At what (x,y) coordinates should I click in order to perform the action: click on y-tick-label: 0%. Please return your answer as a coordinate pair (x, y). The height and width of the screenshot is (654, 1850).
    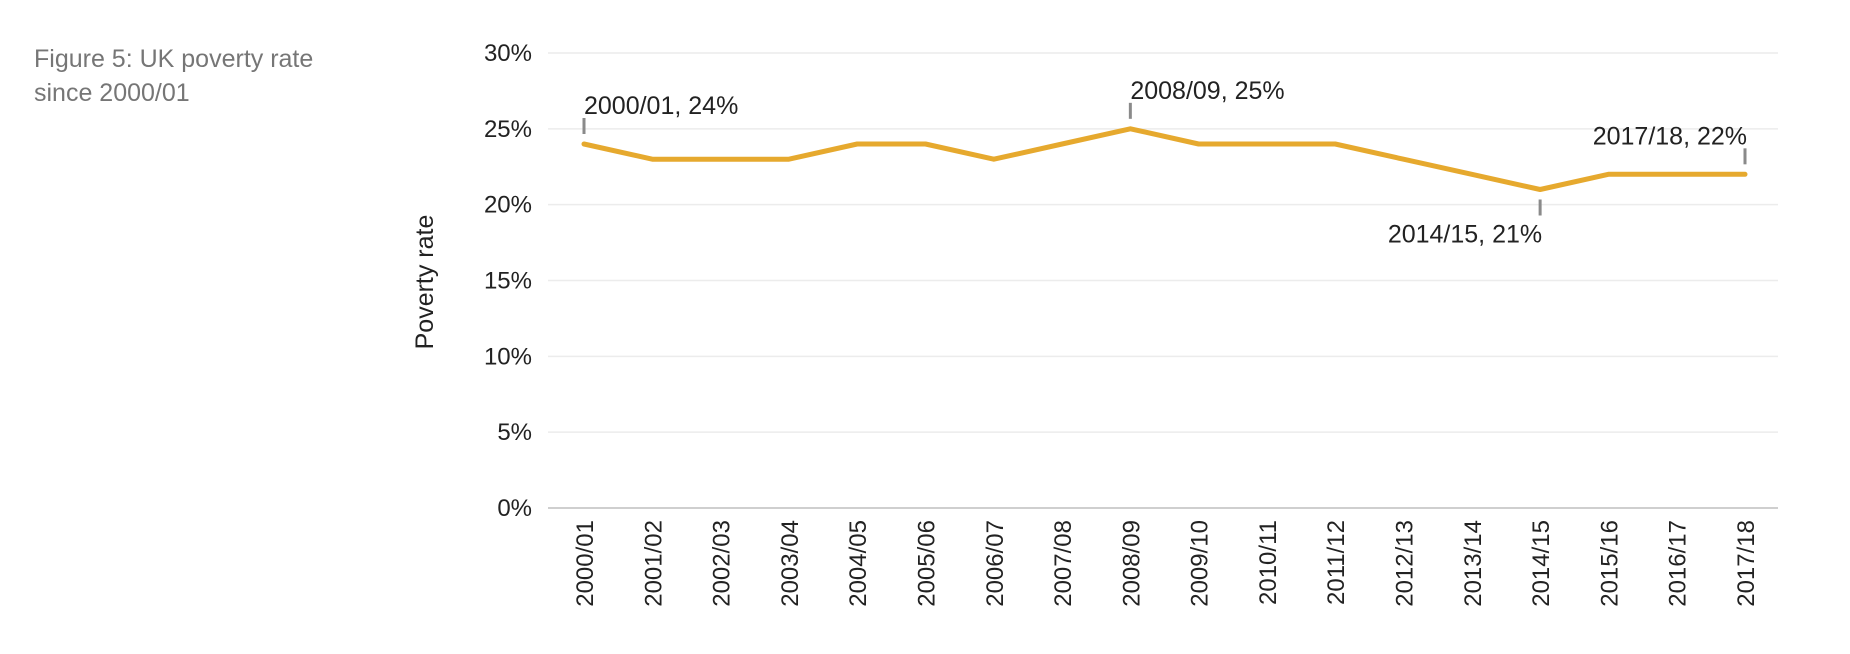
    Looking at the image, I should click on (514, 508).